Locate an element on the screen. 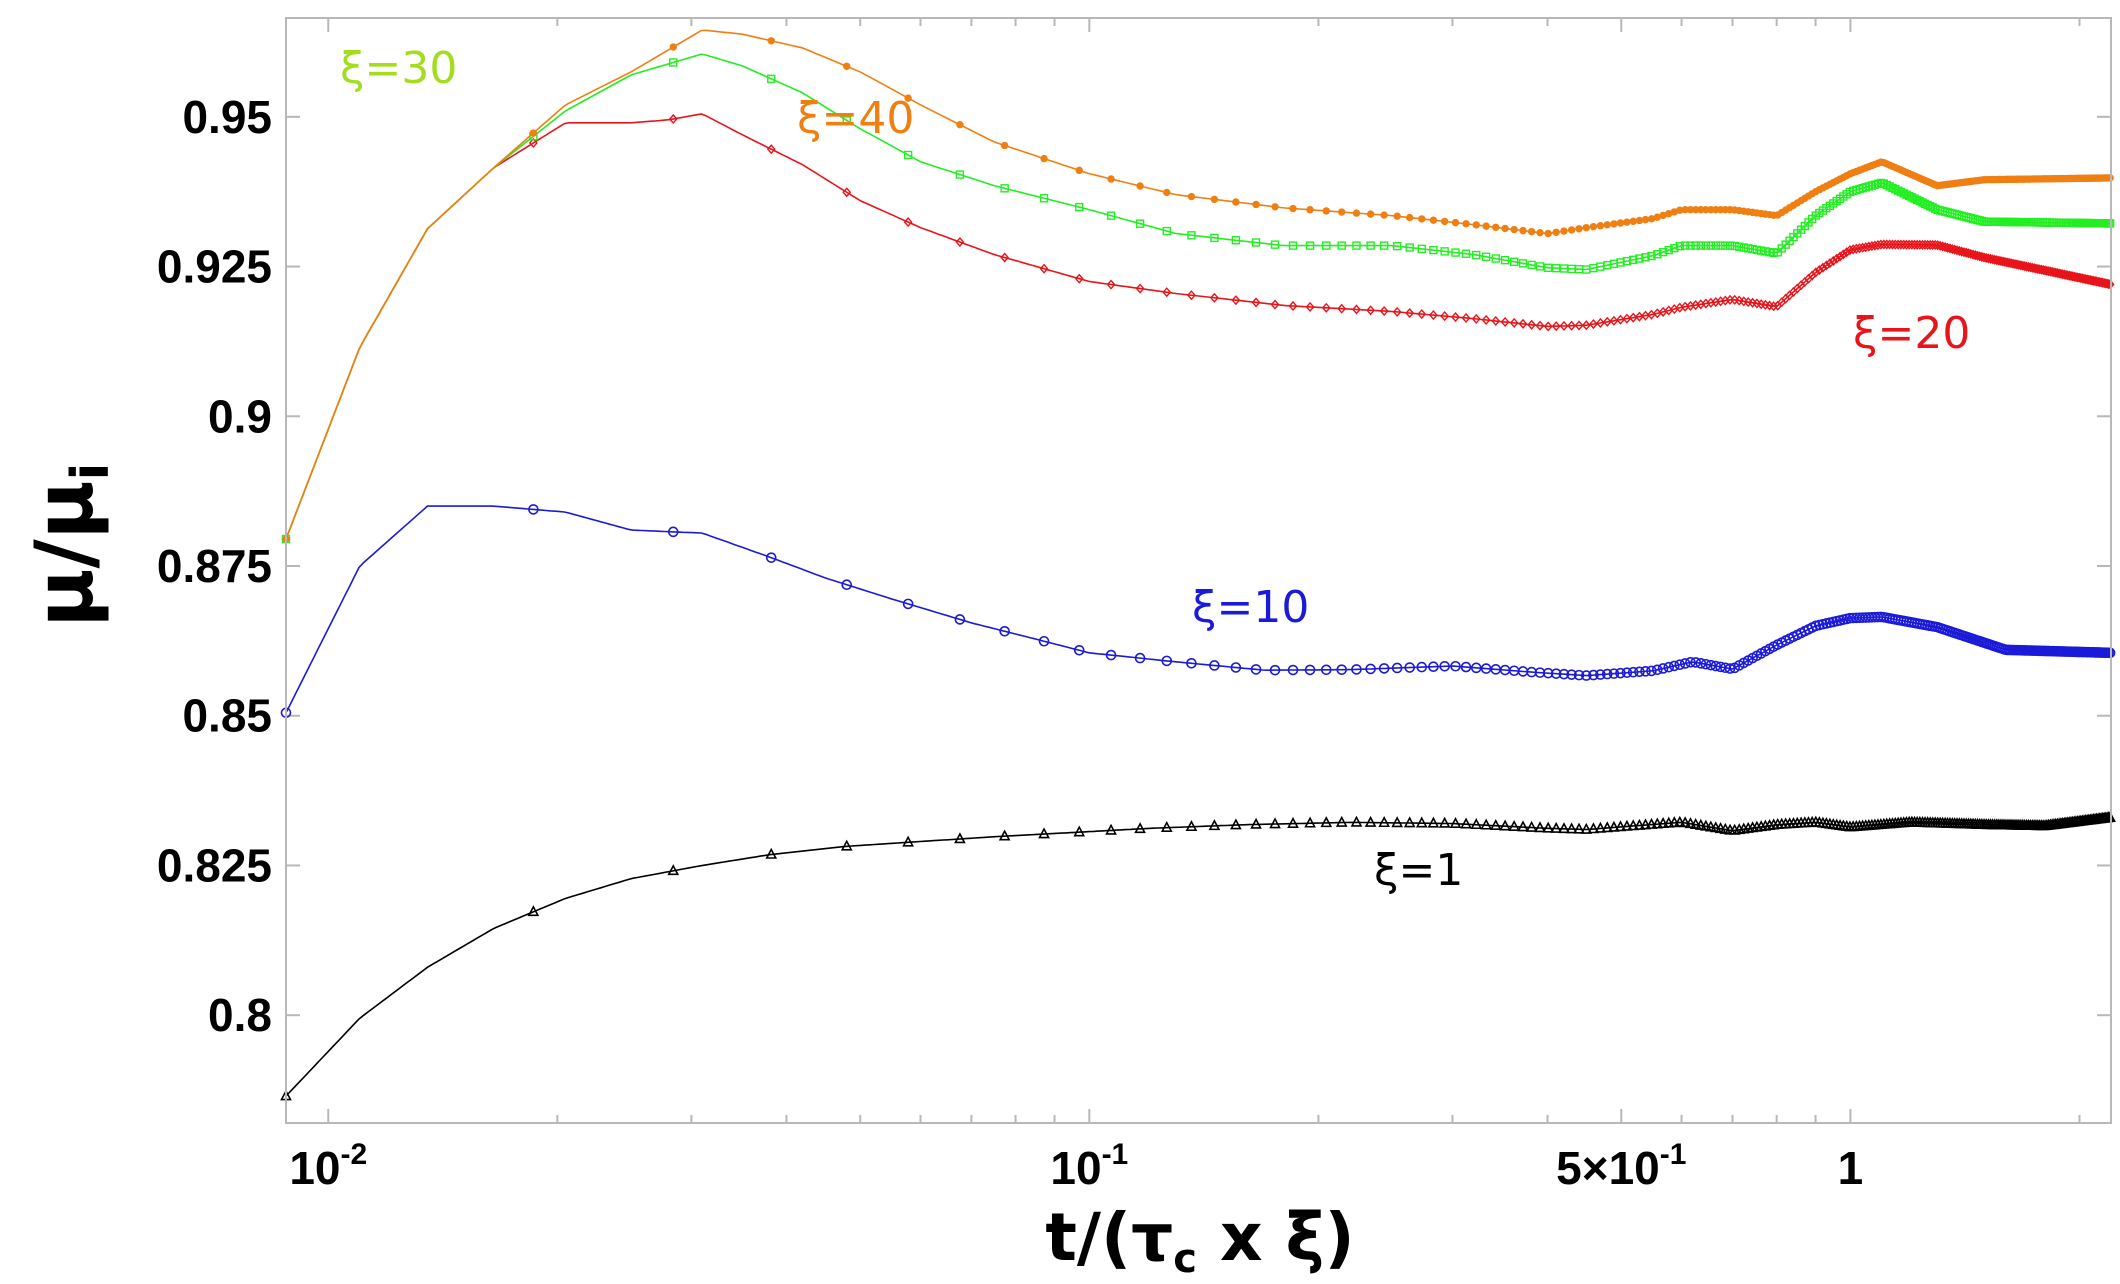 The image size is (2120, 1284). y-axis-title: μ/μi is located at coordinates (69, 545).